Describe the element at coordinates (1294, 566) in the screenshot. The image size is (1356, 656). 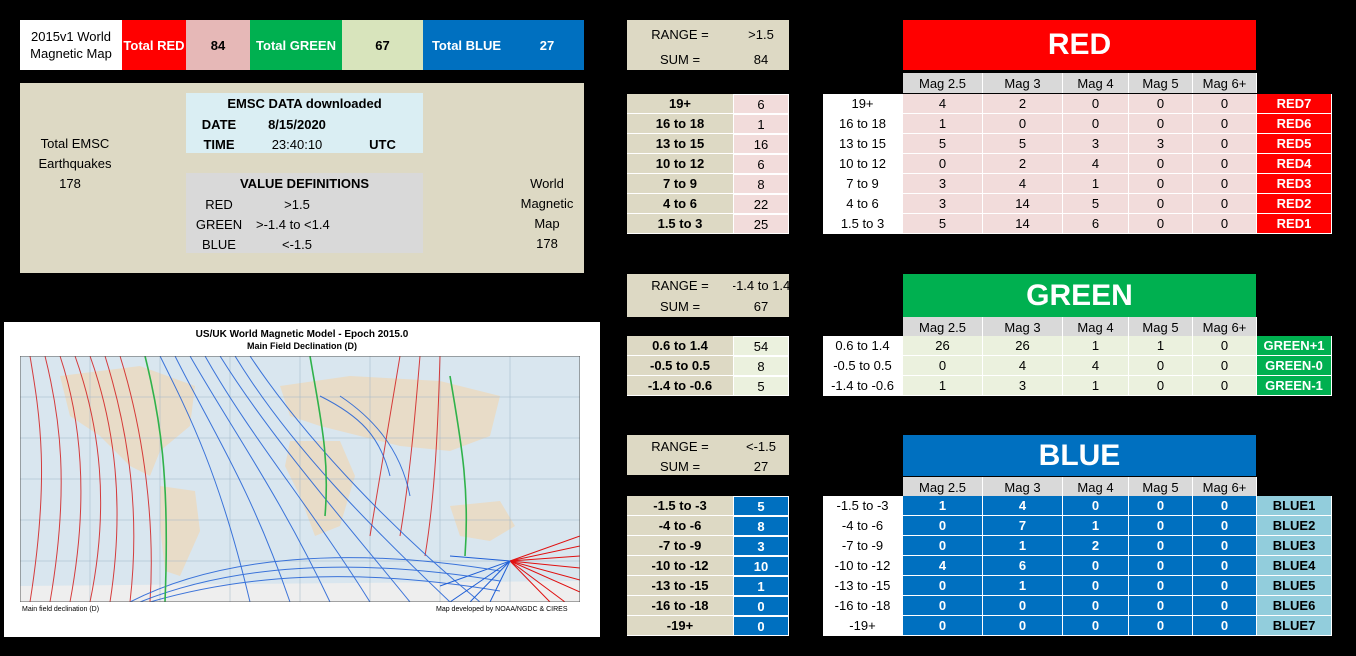
I see `blue-code-cell: BLUE4` at that location.